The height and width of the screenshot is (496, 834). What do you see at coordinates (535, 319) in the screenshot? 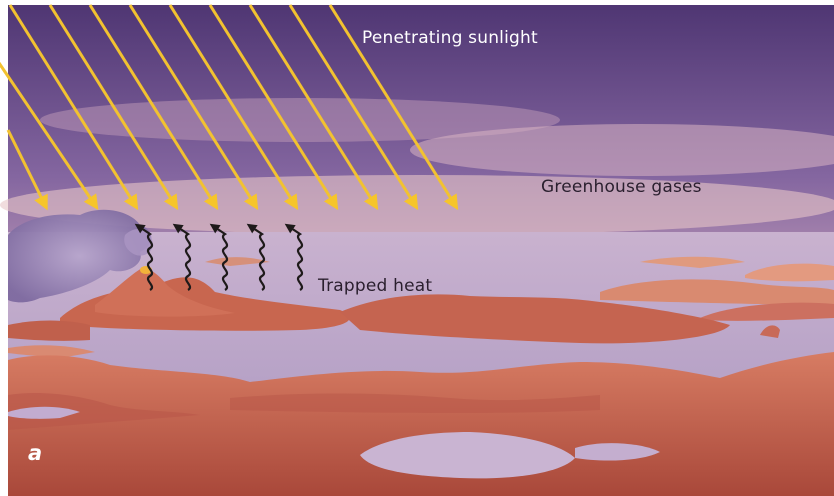
I see `central-island` at bounding box center [535, 319].